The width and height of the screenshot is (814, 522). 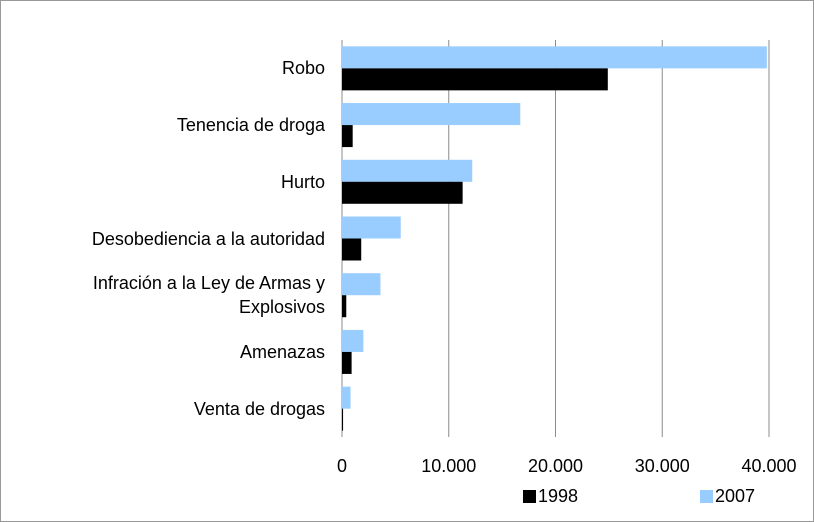 I want to click on x-tick-label: 0, so click(x=342, y=466).